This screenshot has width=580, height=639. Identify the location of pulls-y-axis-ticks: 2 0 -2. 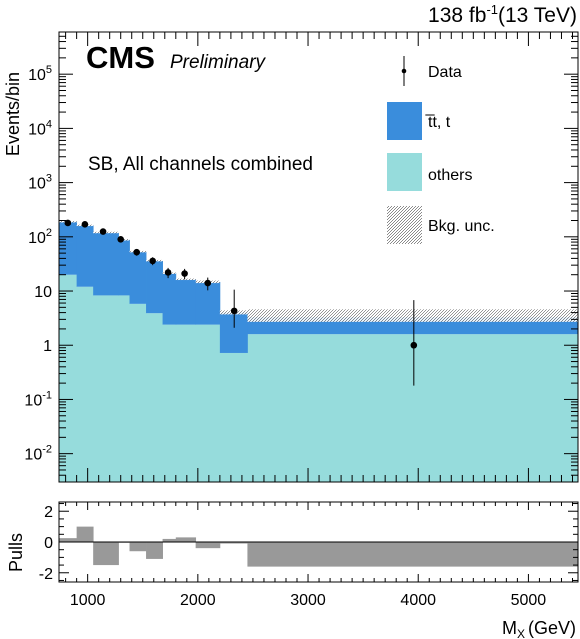
(308, 543).